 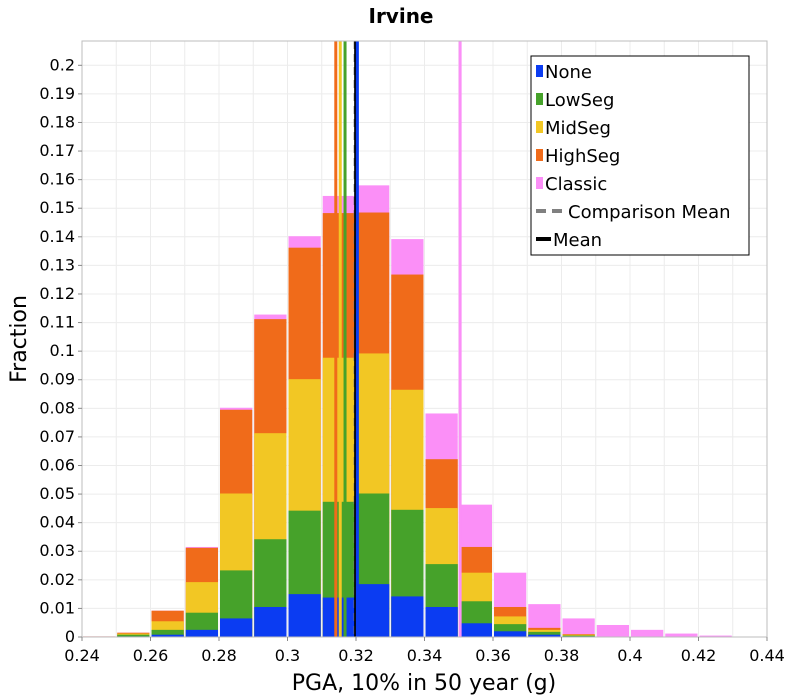 What do you see at coordinates (57, 322) in the screenshot?
I see `y-tick-label: 0.11` at bounding box center [57, 322].